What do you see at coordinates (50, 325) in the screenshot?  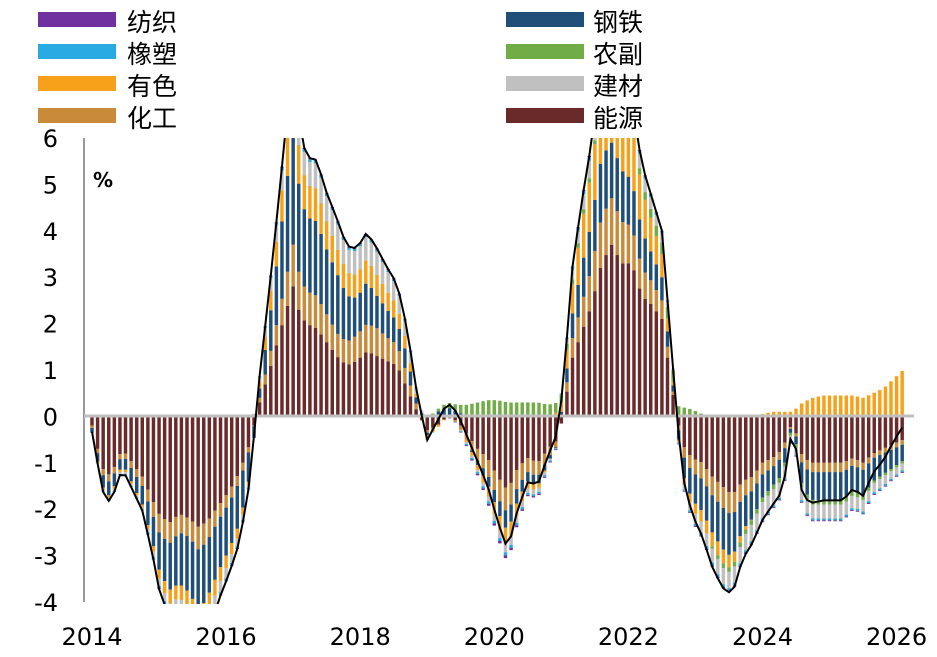 I see `y-tick-label: 2` at bounding box center [50, 325].